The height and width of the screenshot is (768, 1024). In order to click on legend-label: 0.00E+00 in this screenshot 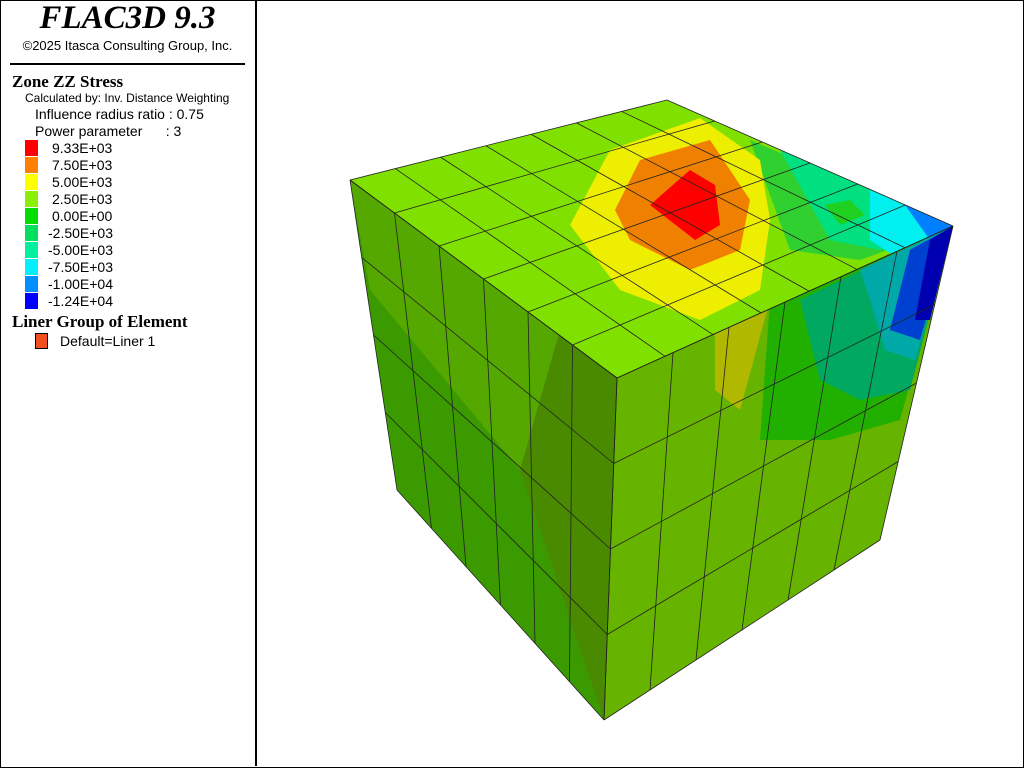, I will do `click(82, 216)`.